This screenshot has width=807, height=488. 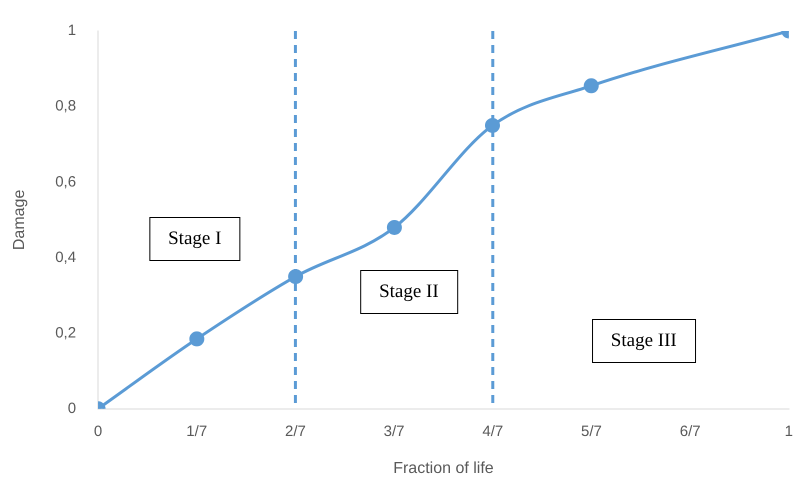 I want to click on y-tick-label: 0,6, so click(x=65, y=181).